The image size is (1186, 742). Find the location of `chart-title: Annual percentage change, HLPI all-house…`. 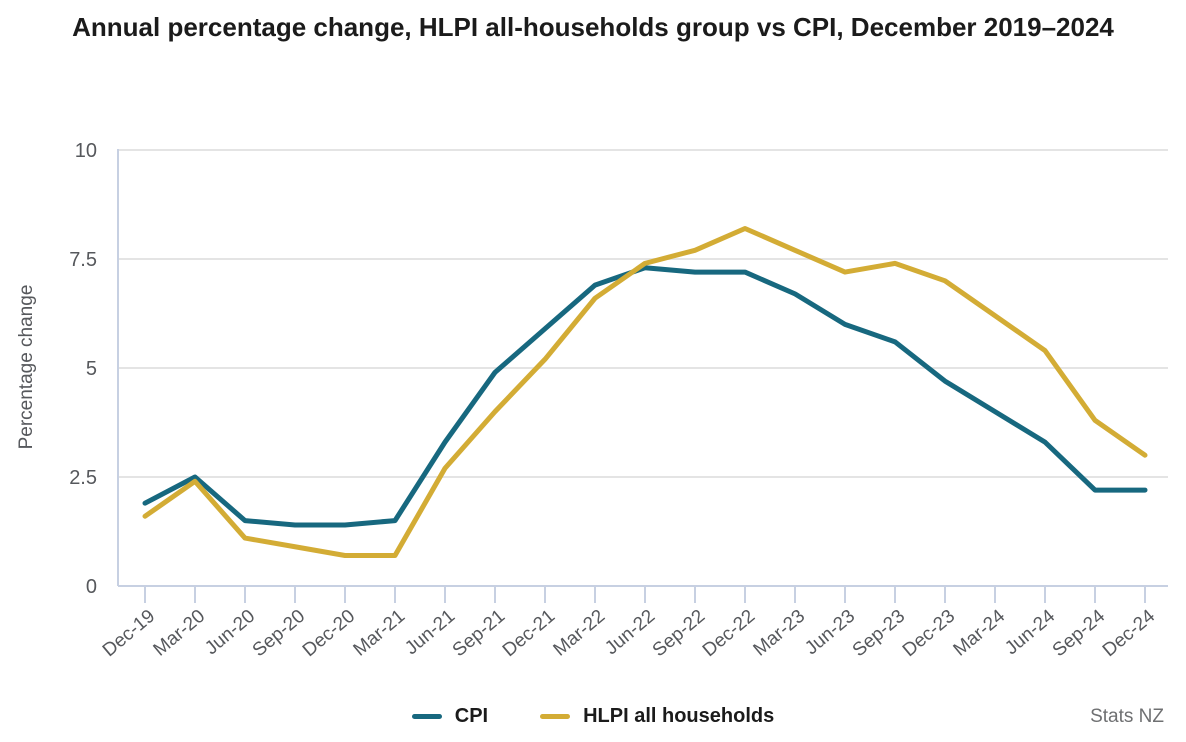

chart-title: Annual percentage change, HLPI all-house… is located at coordinates (593, 27).